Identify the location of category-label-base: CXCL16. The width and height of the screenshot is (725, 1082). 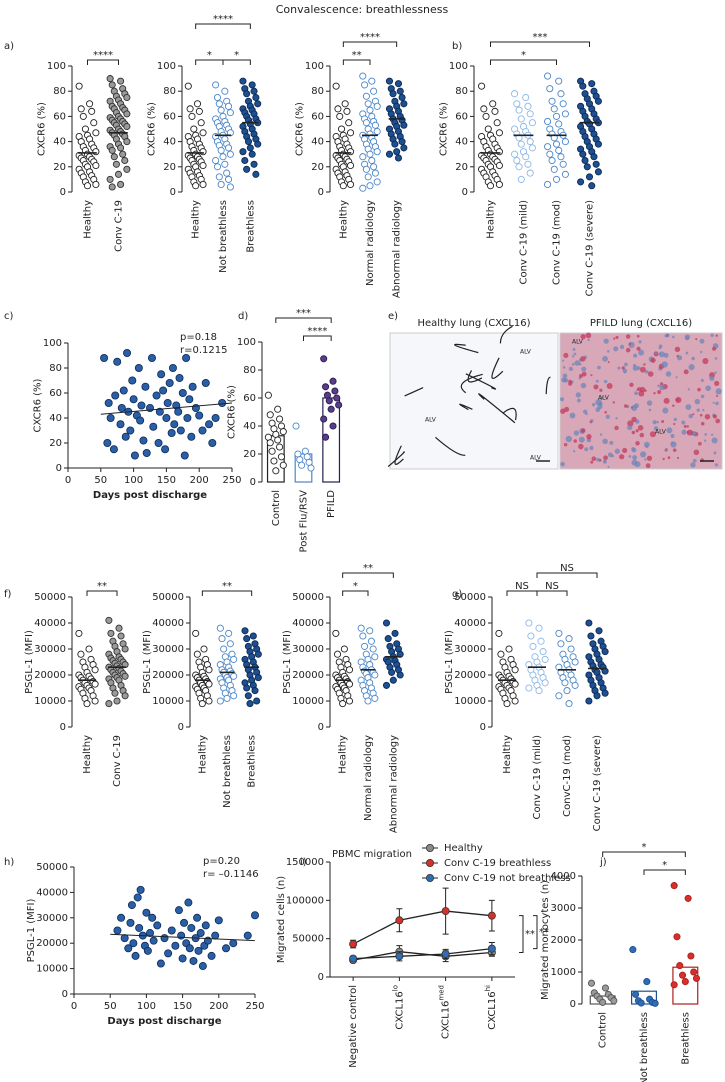
(399, 1010).